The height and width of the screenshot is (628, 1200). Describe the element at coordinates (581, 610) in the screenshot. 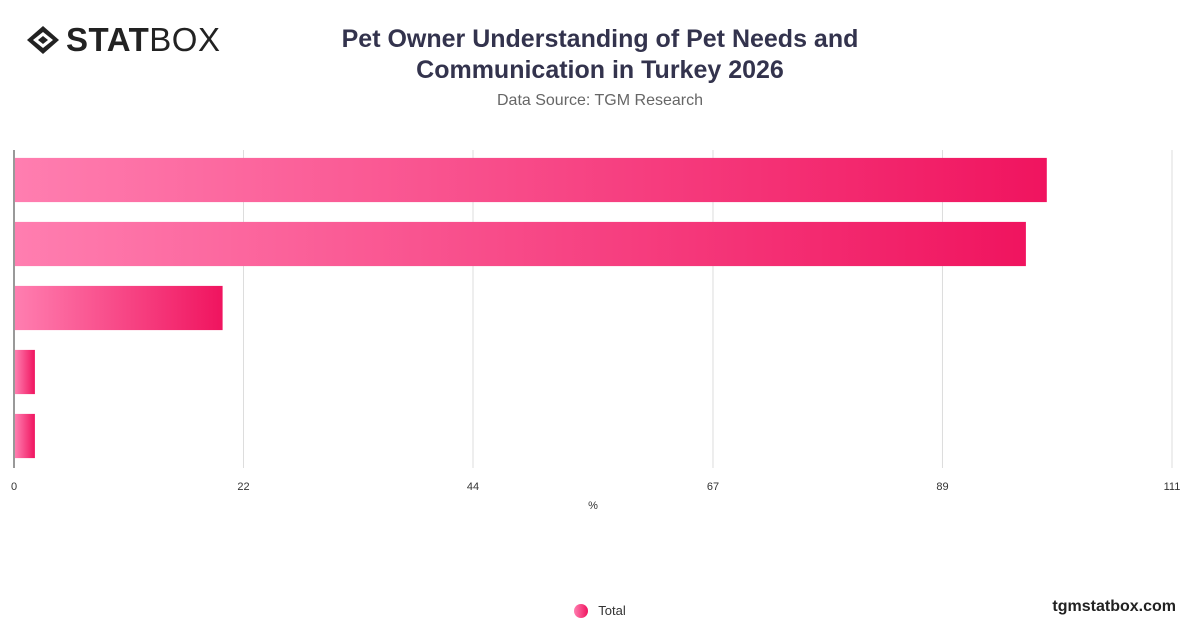

I see `legend-swatch` at that location.